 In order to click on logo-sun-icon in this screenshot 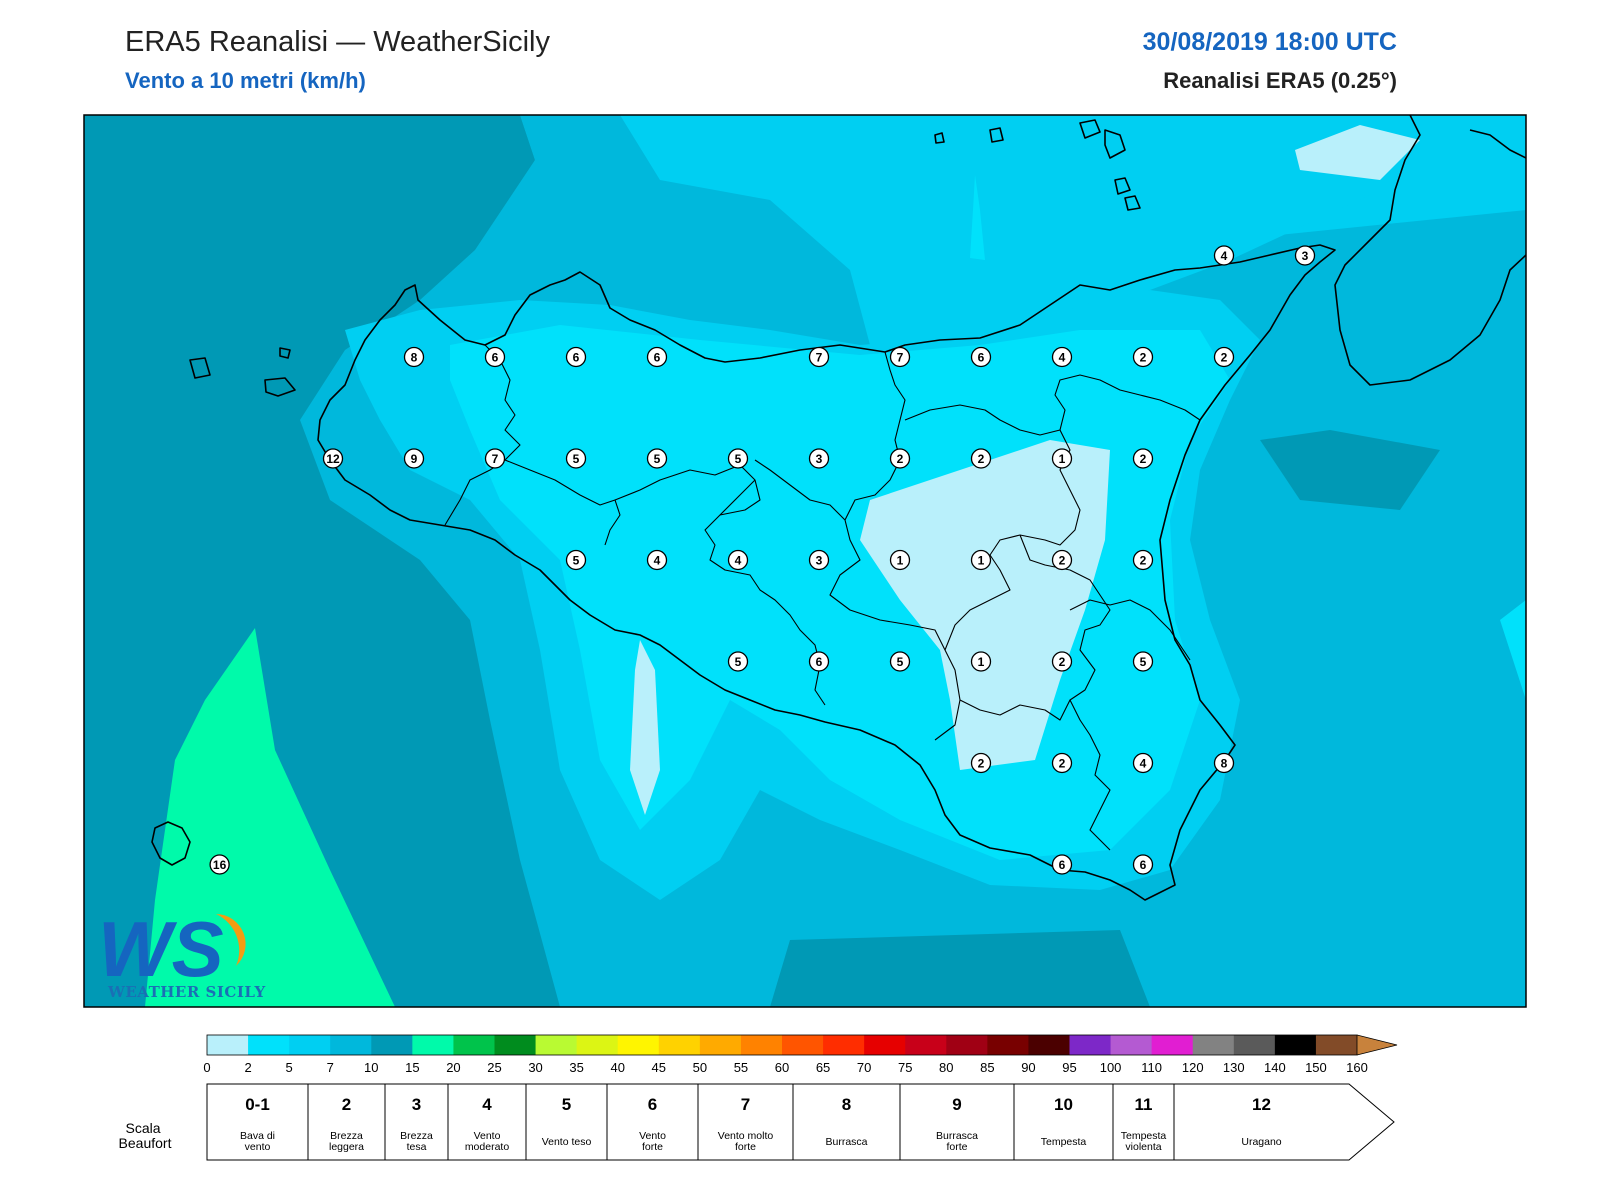, I will do `click(231, 940)`.